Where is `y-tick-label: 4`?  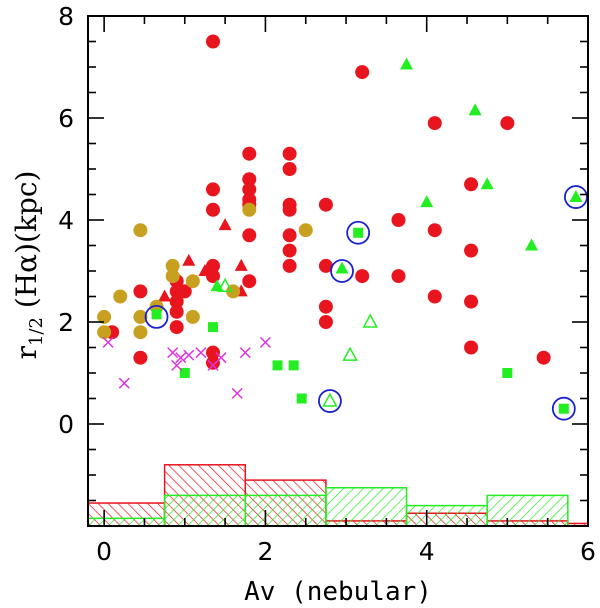
y-tick-label: 4 is located at coordinates (66, 220).